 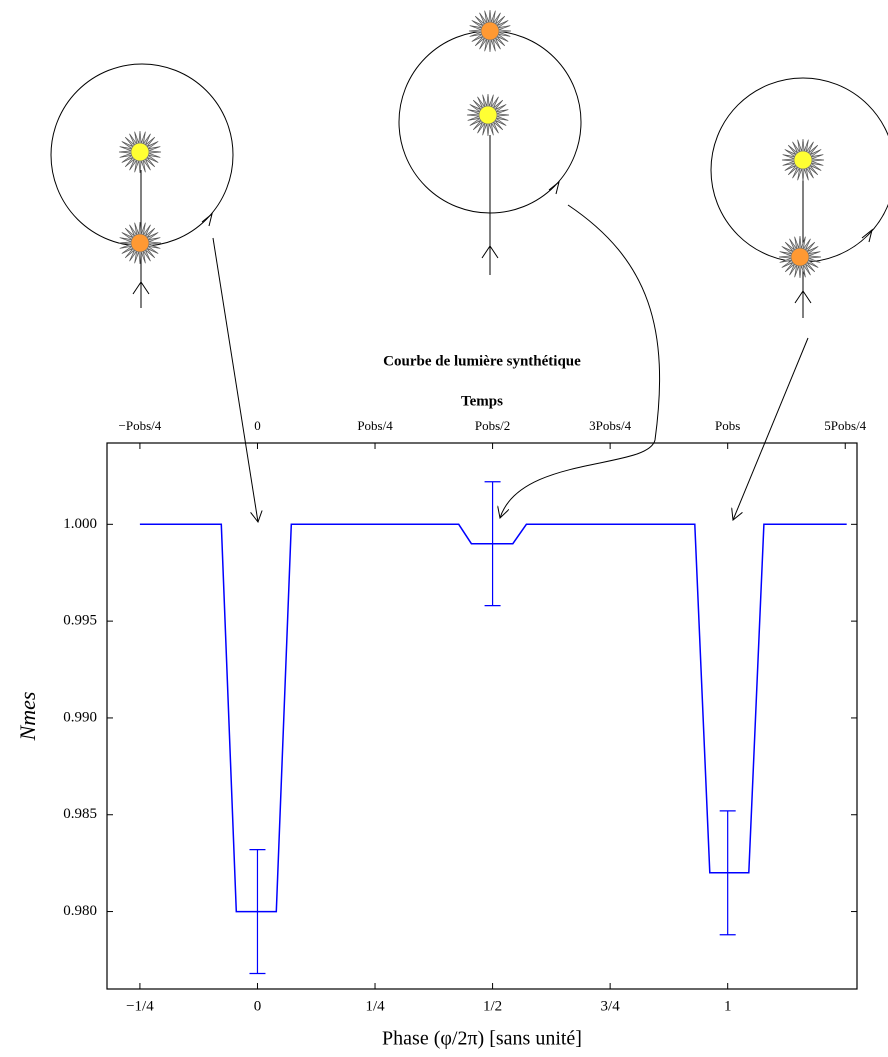 What do you see at coordinates (375, 425) in the screenshot?
I see `top-tick-label: Pobs/4` at bounding box center [375, 425].